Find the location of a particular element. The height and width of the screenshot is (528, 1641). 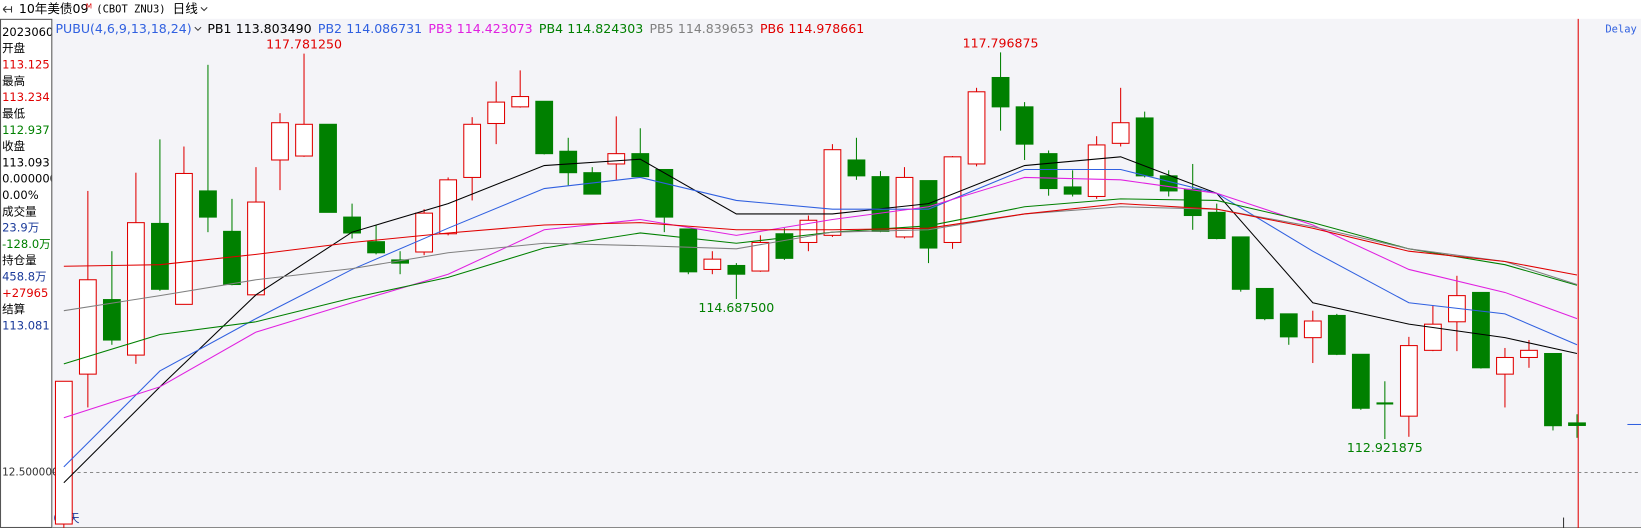

period-dropdown is located at coordinates (204, 9).